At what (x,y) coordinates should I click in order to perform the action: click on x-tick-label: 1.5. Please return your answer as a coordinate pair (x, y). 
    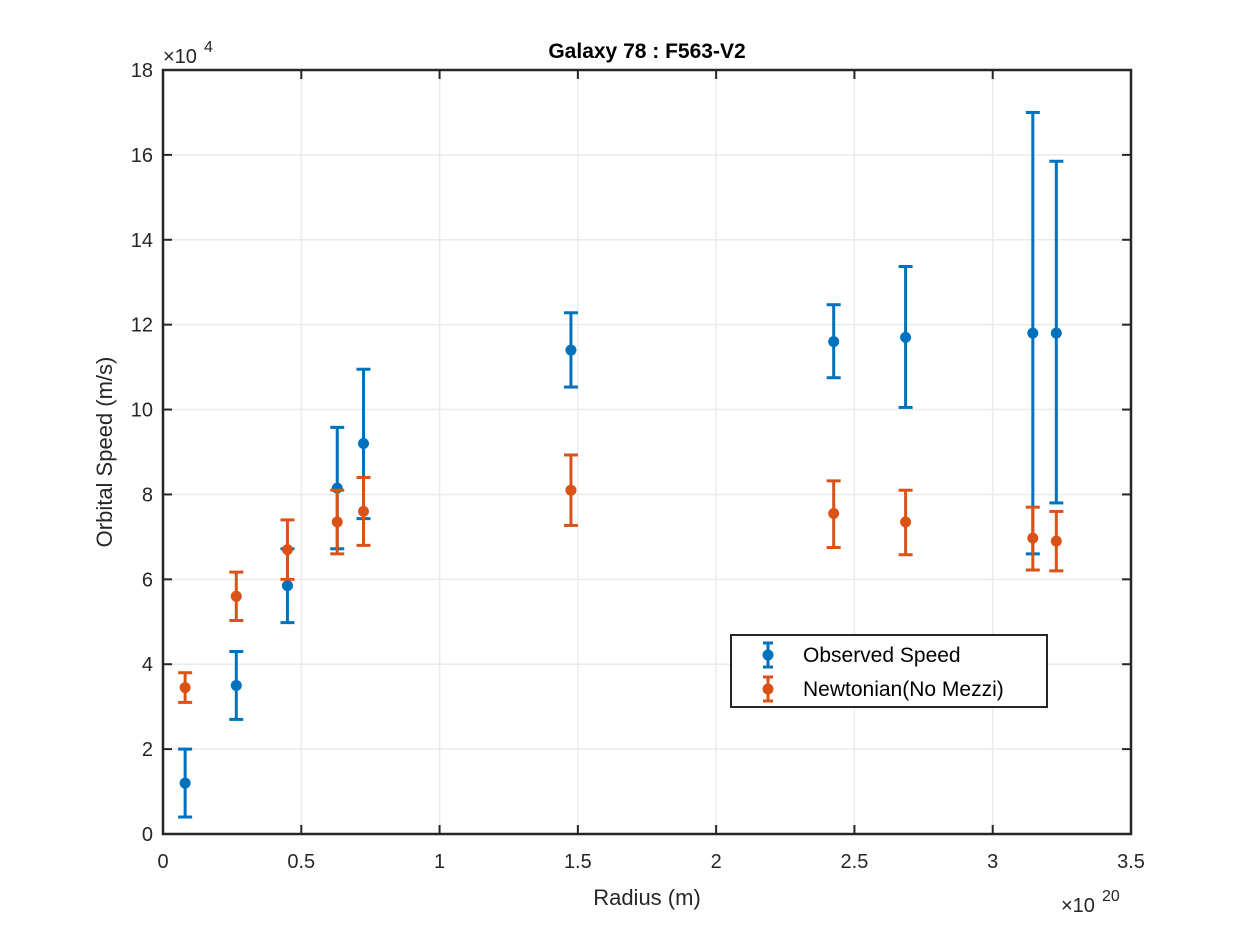
    Looking at the image, I should click on (578, 862).